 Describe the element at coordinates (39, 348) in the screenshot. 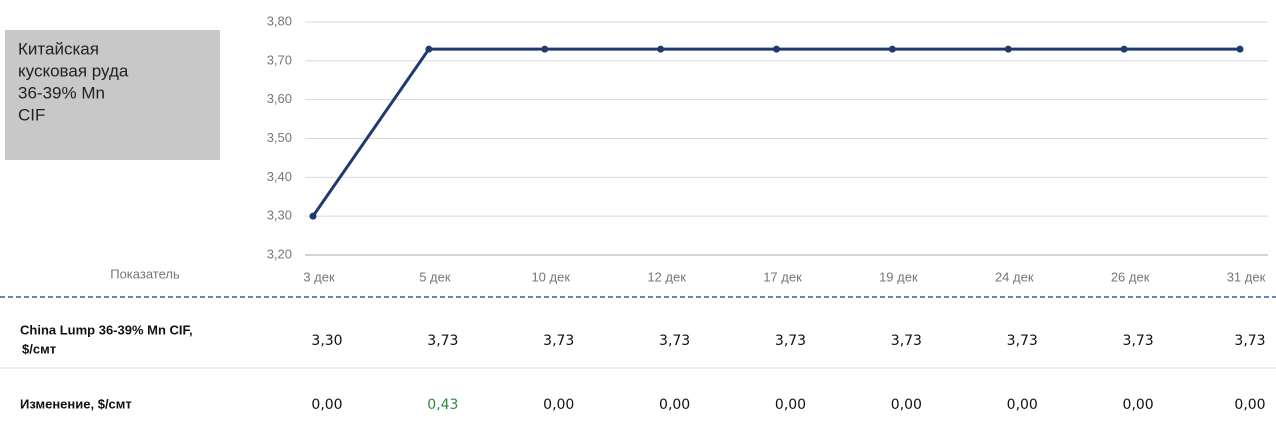

I see `row-label: $/смт` at that location.